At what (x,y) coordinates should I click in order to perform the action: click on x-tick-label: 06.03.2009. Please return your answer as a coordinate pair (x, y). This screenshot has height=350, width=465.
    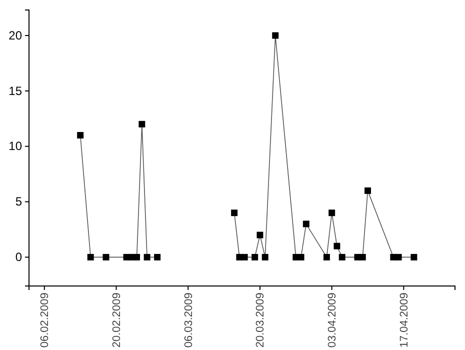
    Looking at the image, I should click on (188, 320).